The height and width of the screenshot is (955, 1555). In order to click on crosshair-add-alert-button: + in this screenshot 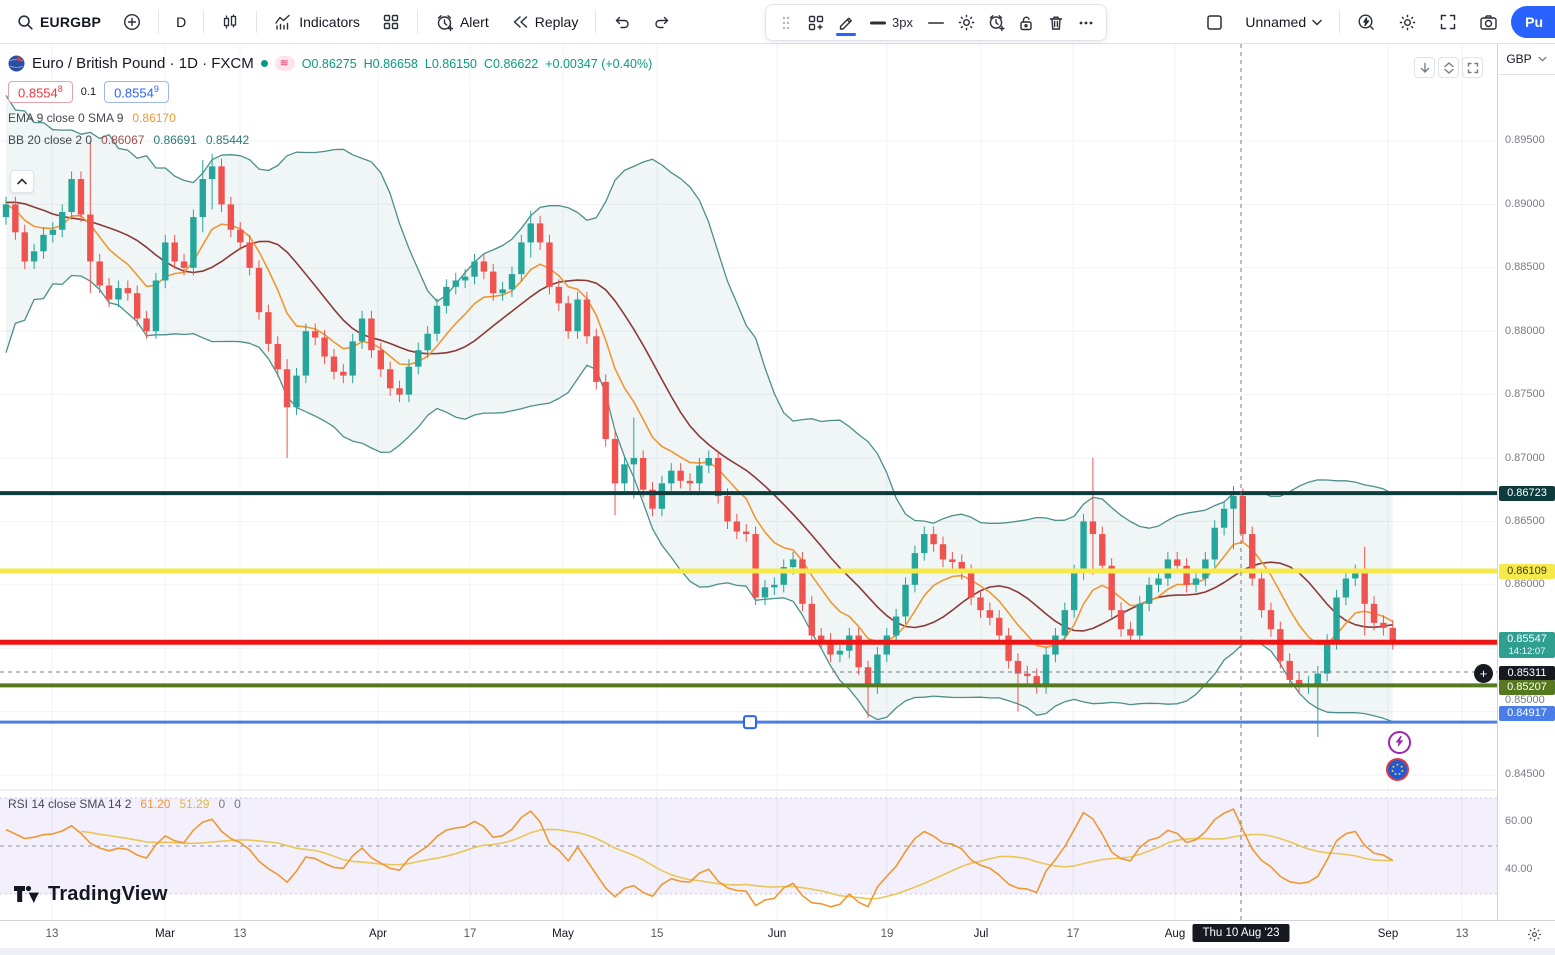, I will do `click(1483, 673)`.